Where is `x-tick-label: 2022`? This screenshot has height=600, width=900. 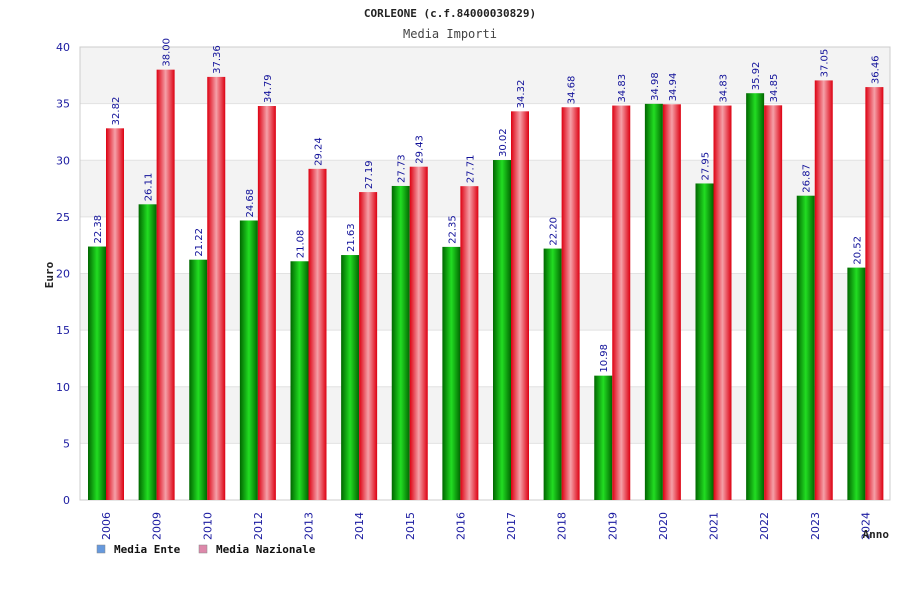
x-tick-label: 2022 is located at coordinates (764, 526).